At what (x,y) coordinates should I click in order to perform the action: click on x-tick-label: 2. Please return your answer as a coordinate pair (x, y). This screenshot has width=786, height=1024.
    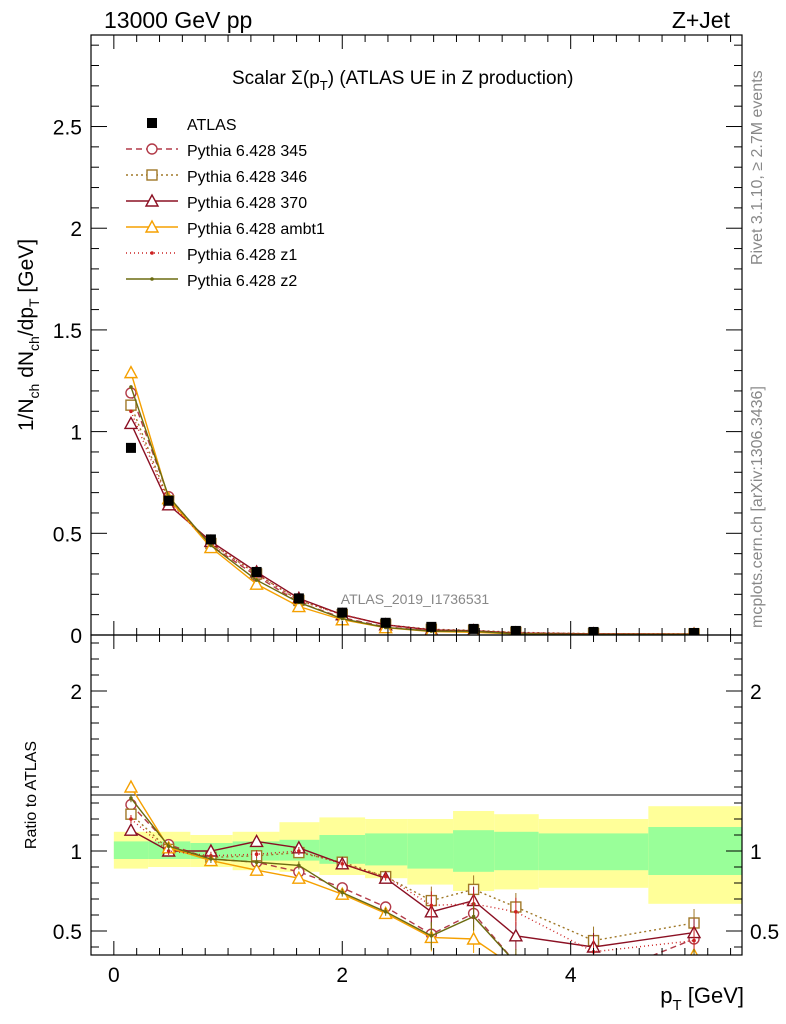
    Looking at the image, I should click on (342, 975).